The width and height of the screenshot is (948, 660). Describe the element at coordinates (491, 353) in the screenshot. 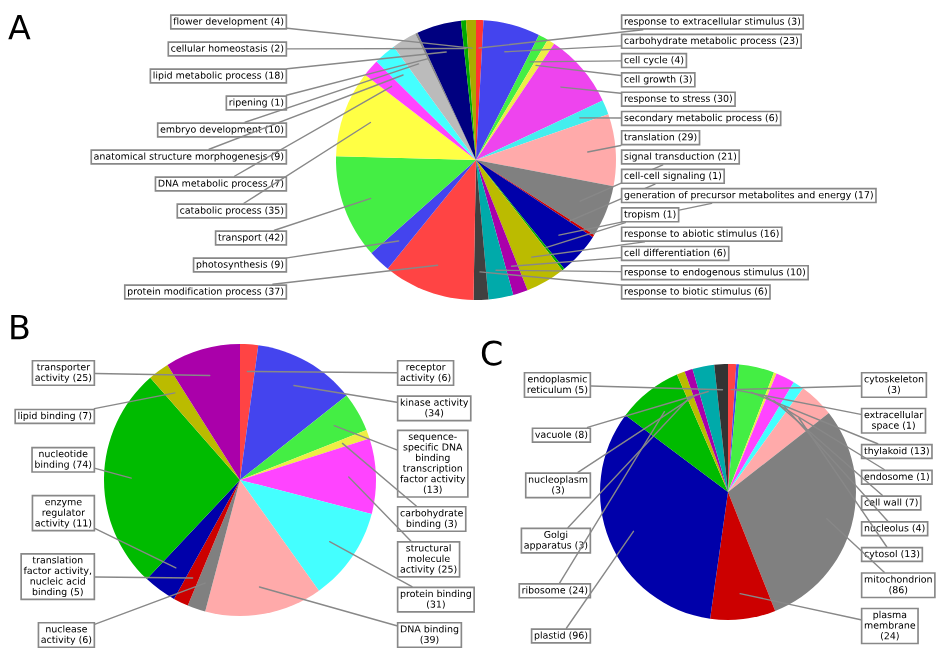

I see `chart-title: C` at that location.